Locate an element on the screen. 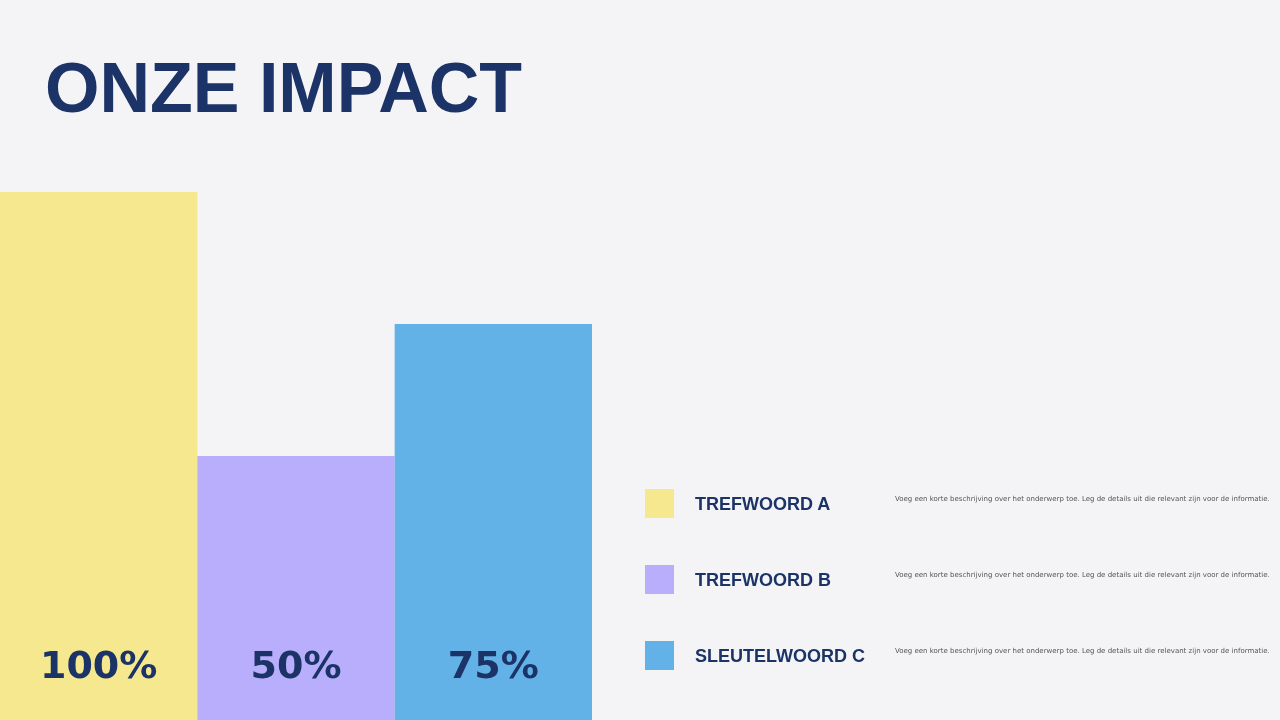 Image resolution: width=1280 pixels, height=720 pixels. data-label: 50% is located at coordinates (296, 665).